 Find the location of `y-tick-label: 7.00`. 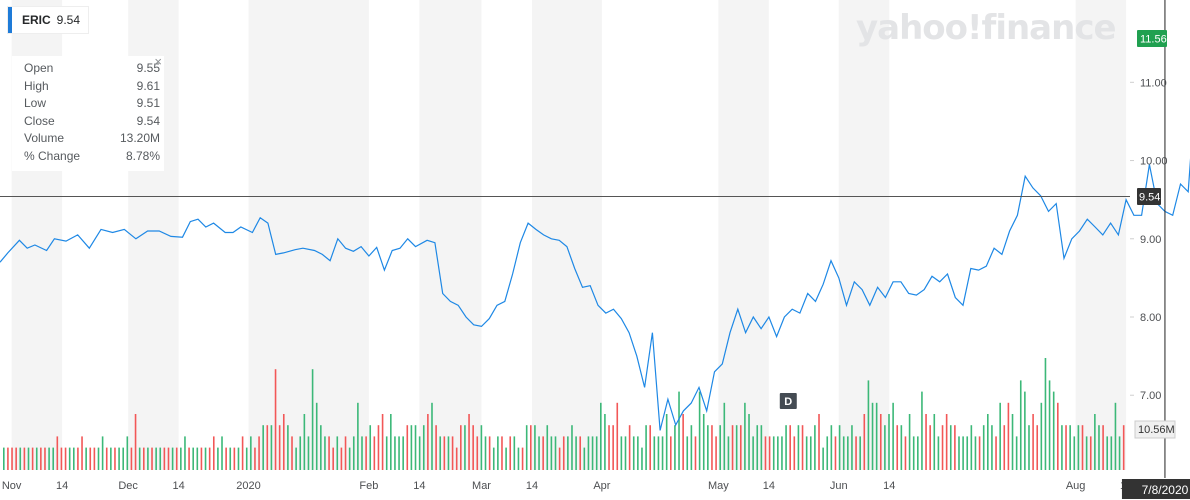

y-tick-label: 7.00 is located at coordinates (1150, 396).